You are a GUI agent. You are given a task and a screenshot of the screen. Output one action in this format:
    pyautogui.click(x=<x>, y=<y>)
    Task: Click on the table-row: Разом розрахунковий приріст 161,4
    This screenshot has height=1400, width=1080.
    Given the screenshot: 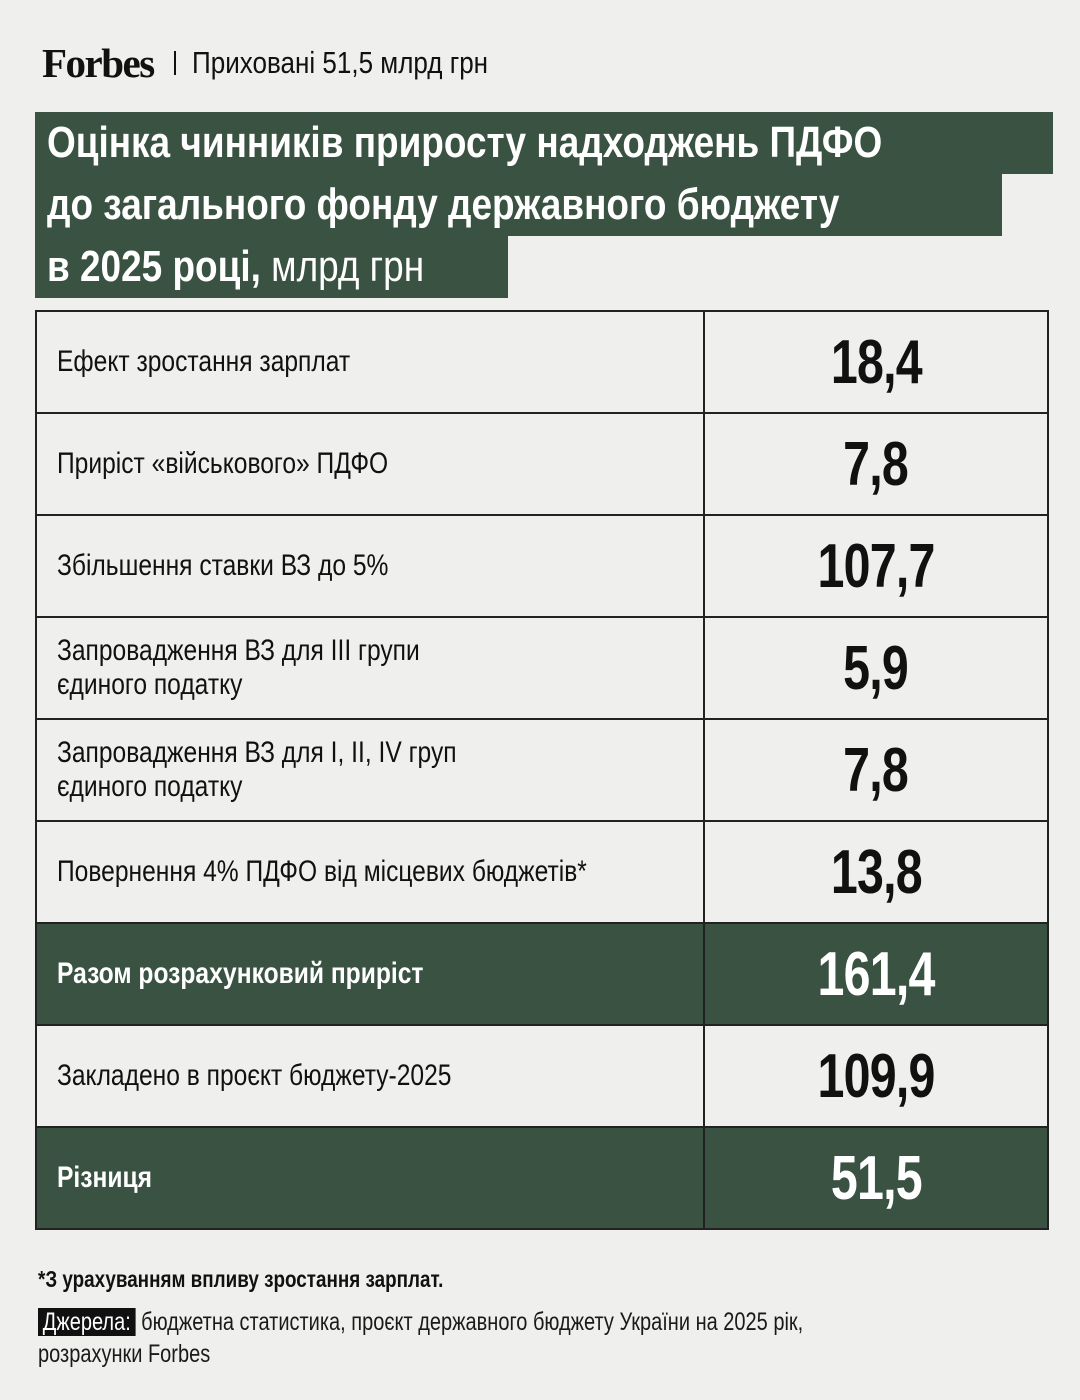 What is the action you would take?
    pyautogui.click(x=542, y=974)
    